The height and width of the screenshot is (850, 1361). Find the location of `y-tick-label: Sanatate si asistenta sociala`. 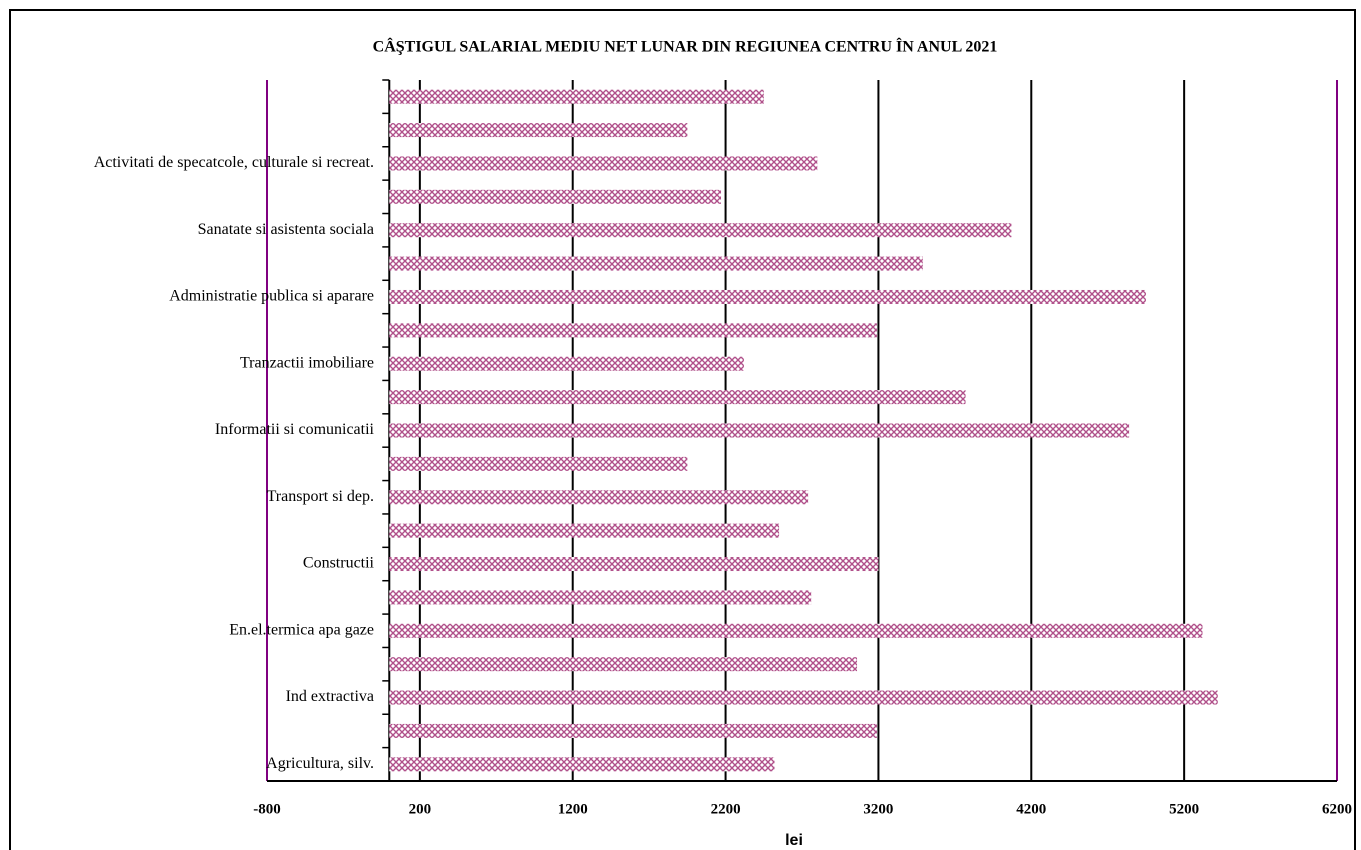

y-tick-label: Sanatate si asistenta sociala is located at coordinates (286, 229).